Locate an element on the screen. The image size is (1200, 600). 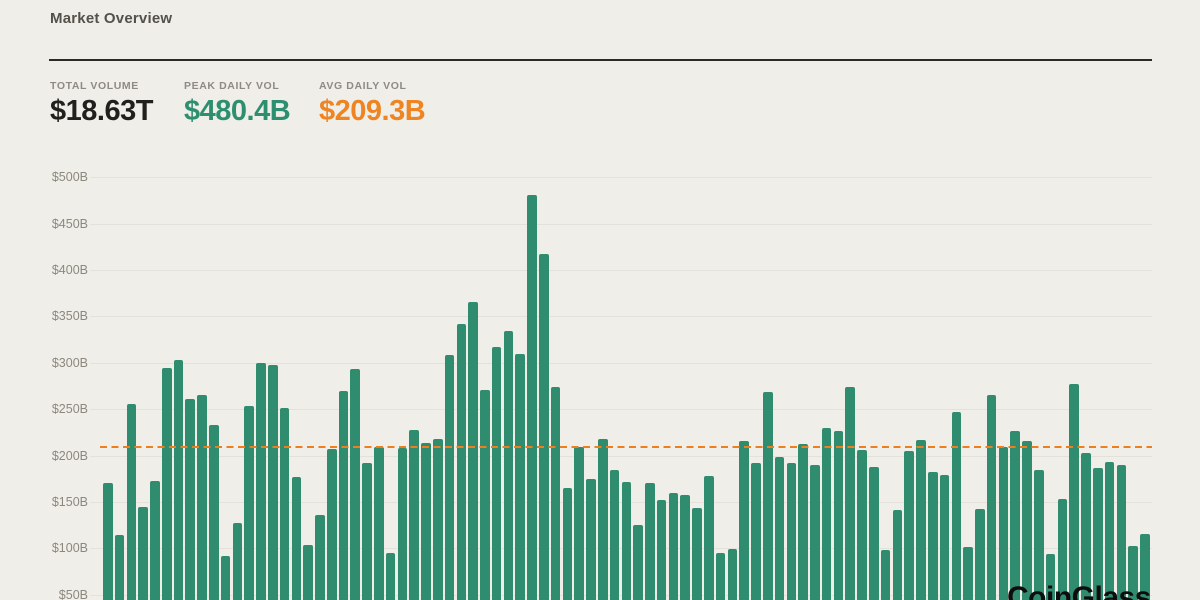
y-axis-tick-label: $50B is located at coordinates (73, 593).